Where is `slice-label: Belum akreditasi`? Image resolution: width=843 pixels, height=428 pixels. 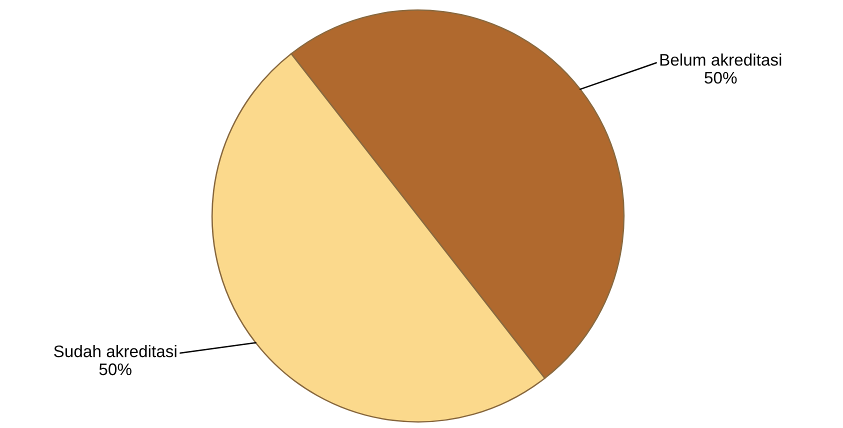
slice-label: Belum akreditasi is located at coordinates (721, 59).